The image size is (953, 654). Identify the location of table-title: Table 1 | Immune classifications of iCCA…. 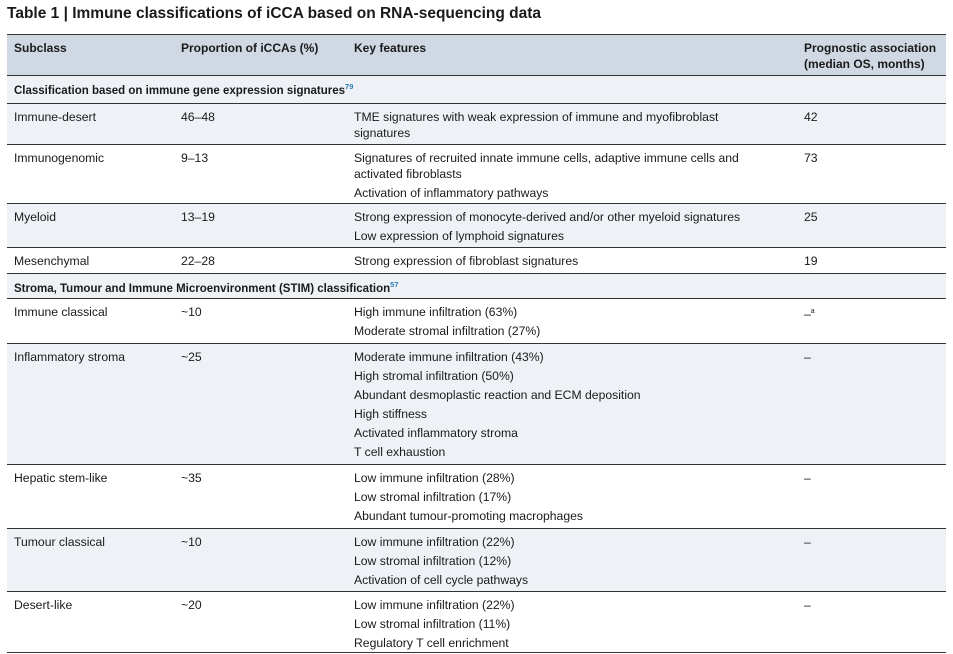
(274, 13).